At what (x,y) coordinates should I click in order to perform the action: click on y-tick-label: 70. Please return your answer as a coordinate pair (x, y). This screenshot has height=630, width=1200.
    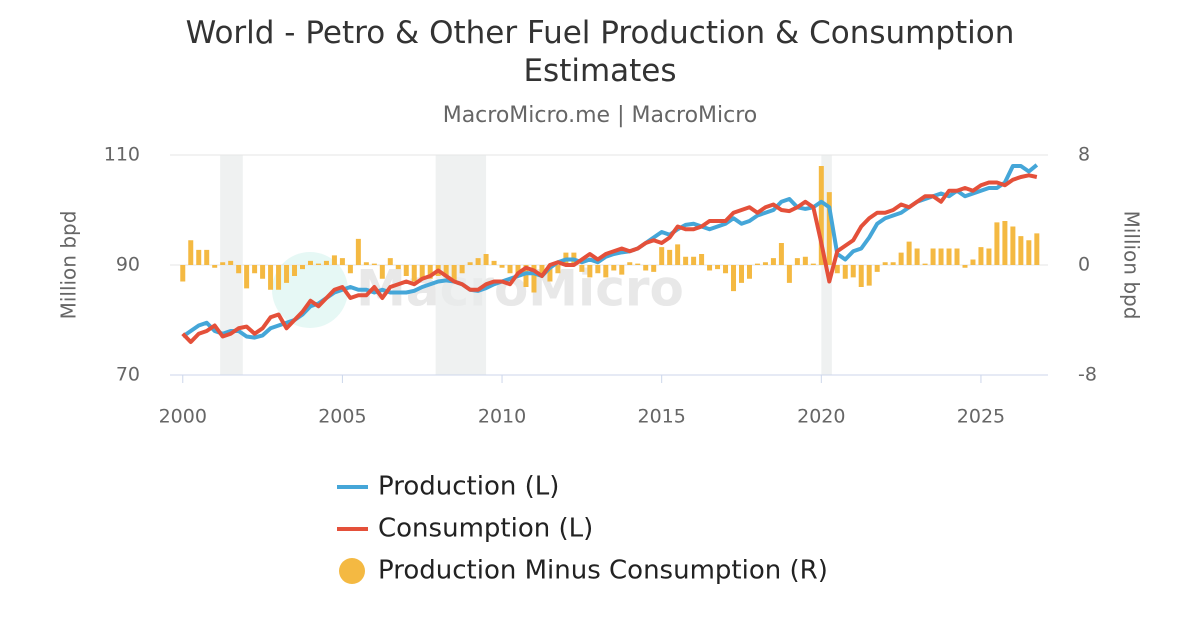
    Looking at the image, I should click on (128, 375).